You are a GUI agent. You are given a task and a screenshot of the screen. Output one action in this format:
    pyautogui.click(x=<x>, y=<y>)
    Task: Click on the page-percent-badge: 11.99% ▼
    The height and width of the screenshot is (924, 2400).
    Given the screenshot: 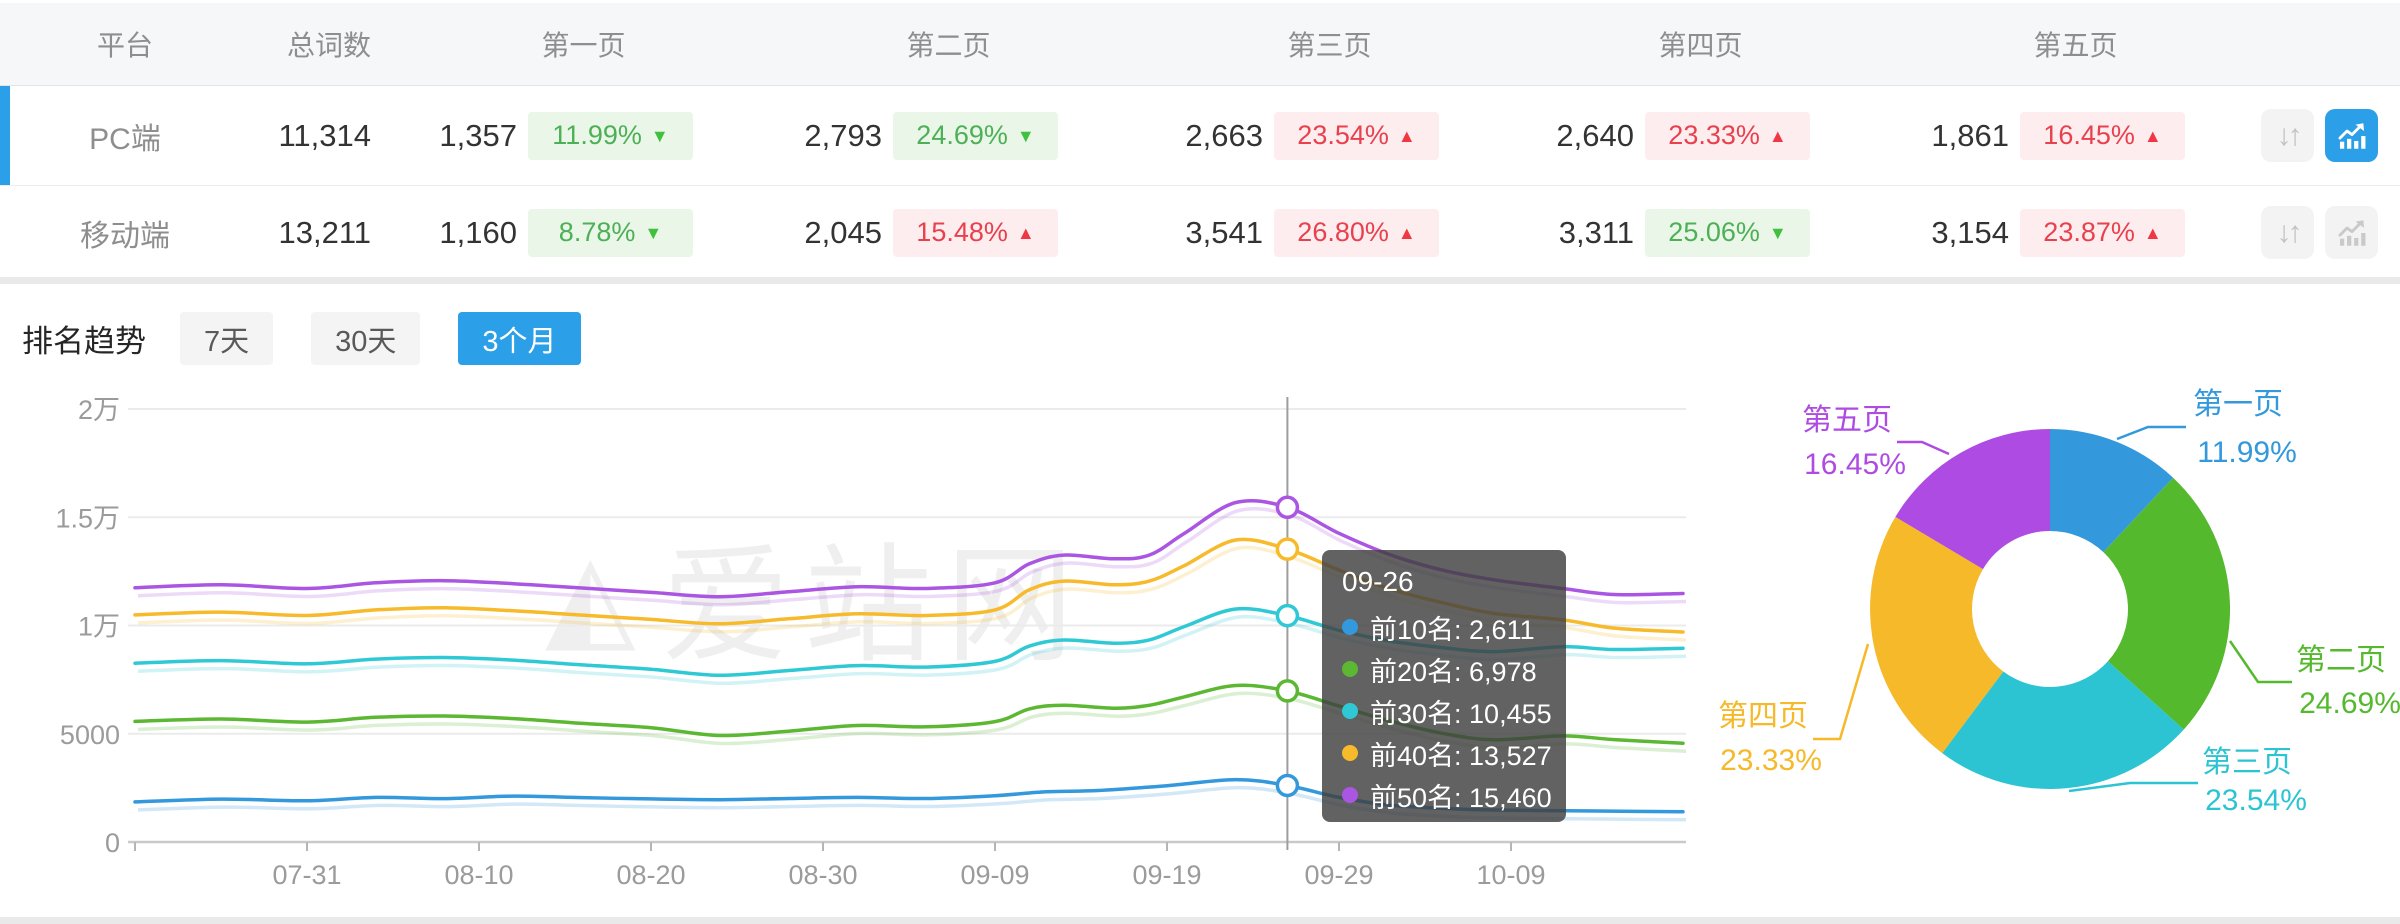 What is the action you would take?
    pyautogui.click(x=610, y=135)
    